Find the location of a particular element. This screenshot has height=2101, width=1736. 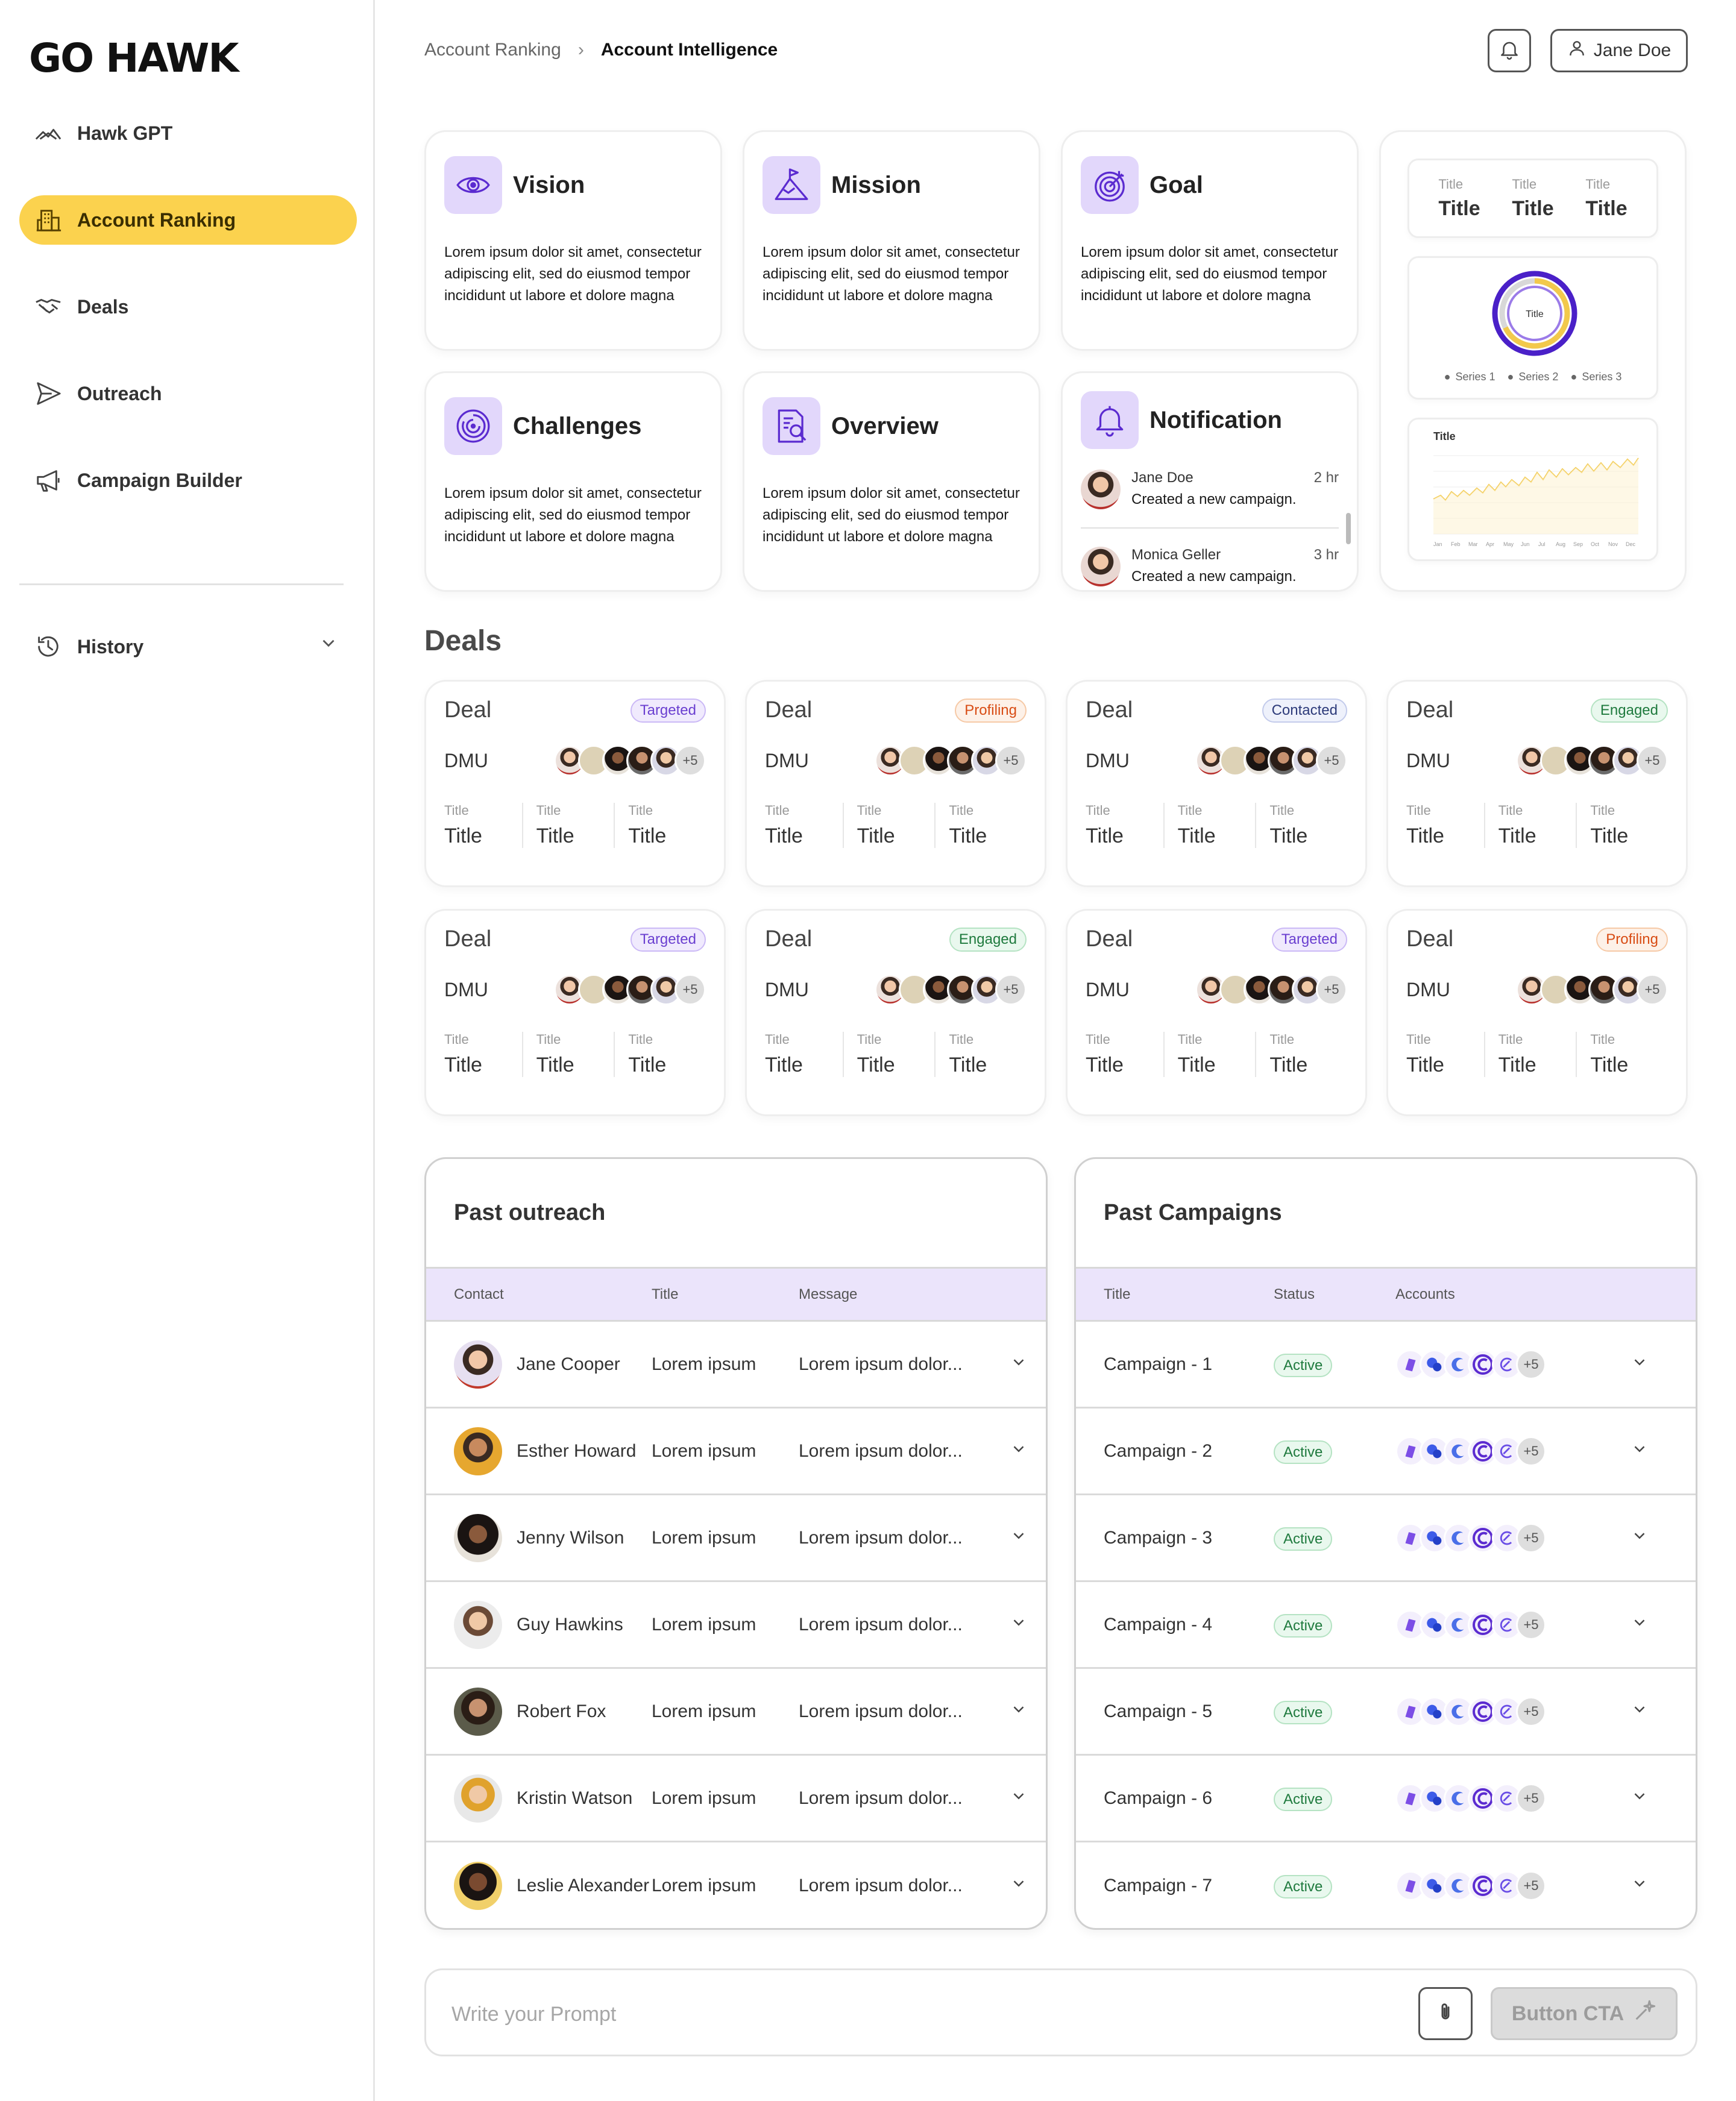

sidebar-item-account-ranking: Account Ranking is located at coordinates (188, 220).